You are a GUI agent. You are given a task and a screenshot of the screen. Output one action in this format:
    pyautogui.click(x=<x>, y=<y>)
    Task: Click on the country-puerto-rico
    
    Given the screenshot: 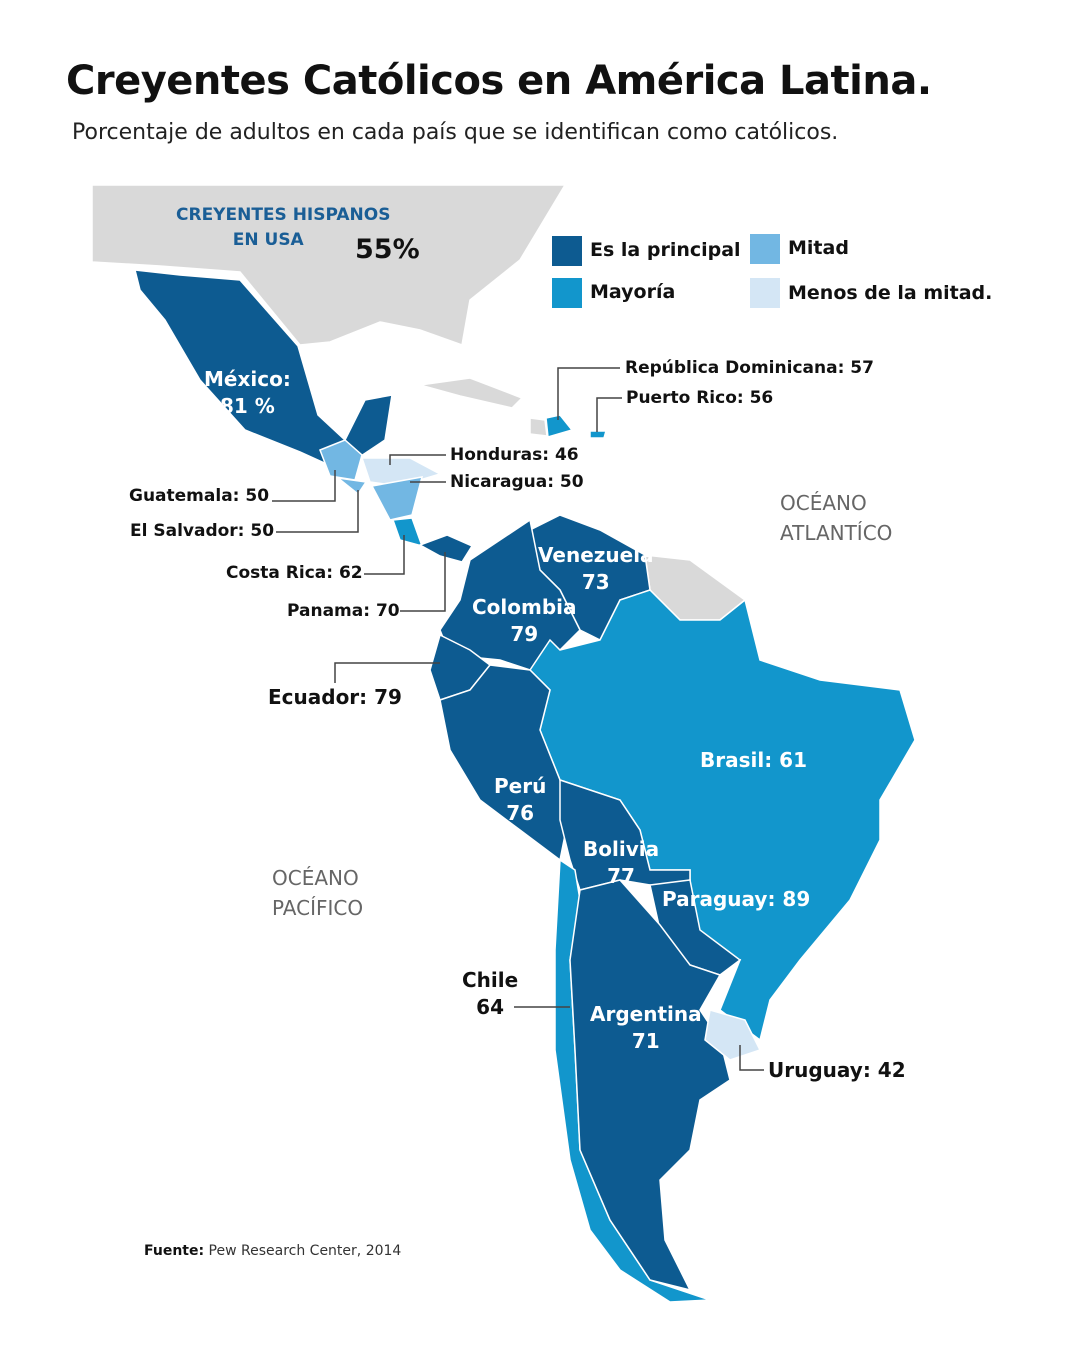 What is the action you would take?
    pyautogui.click(x=598, y=434)
    